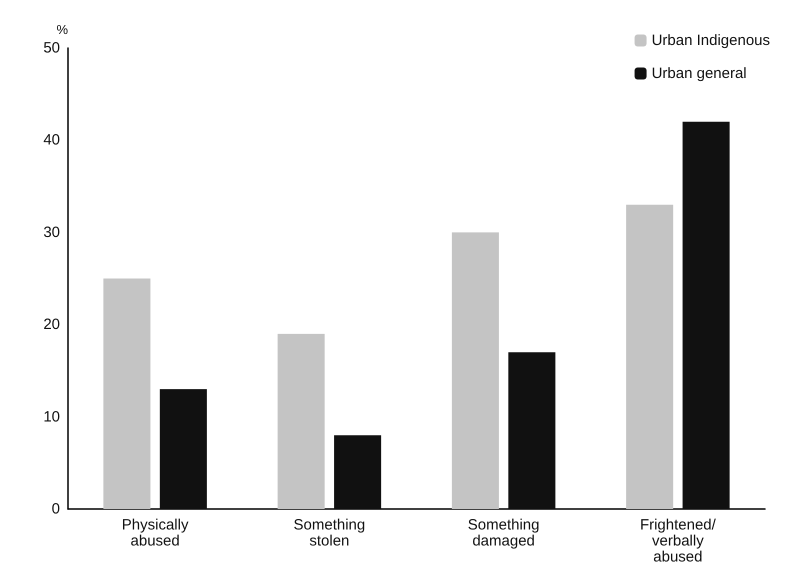 The height and width of the screenshot is (587, 793). I want to click on legend-label: Urban Indigenous, so click(711, 40).